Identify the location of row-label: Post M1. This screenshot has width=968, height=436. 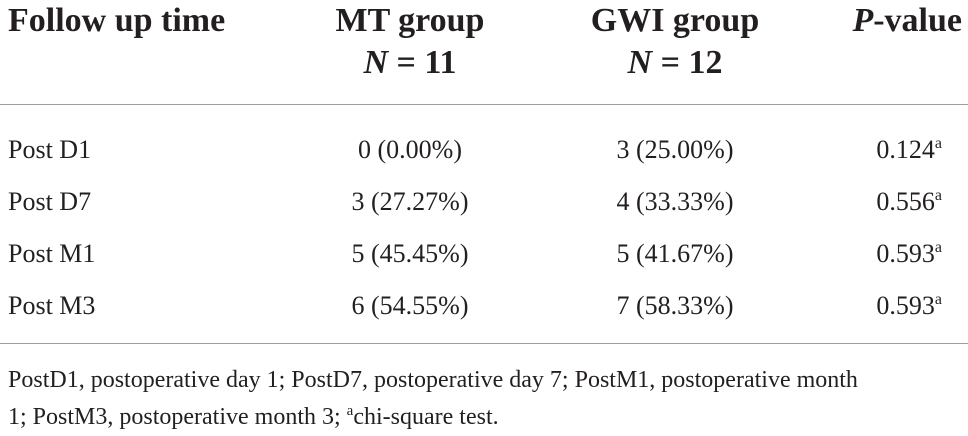
(52, 253).